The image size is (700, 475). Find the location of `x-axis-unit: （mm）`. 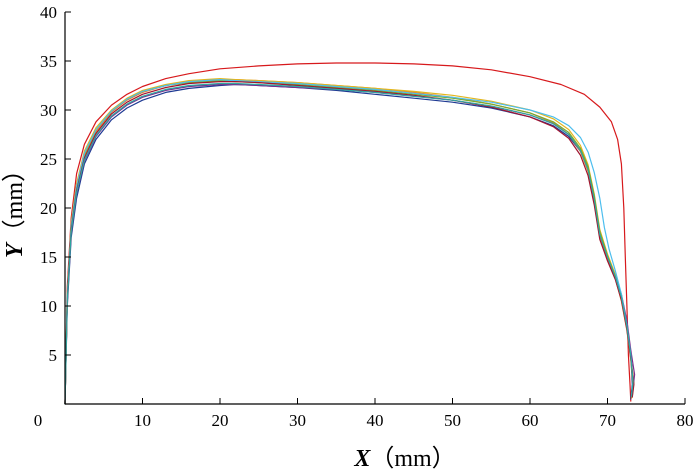

x-axis-unit: （mm） is located at coordinates (412, 459).